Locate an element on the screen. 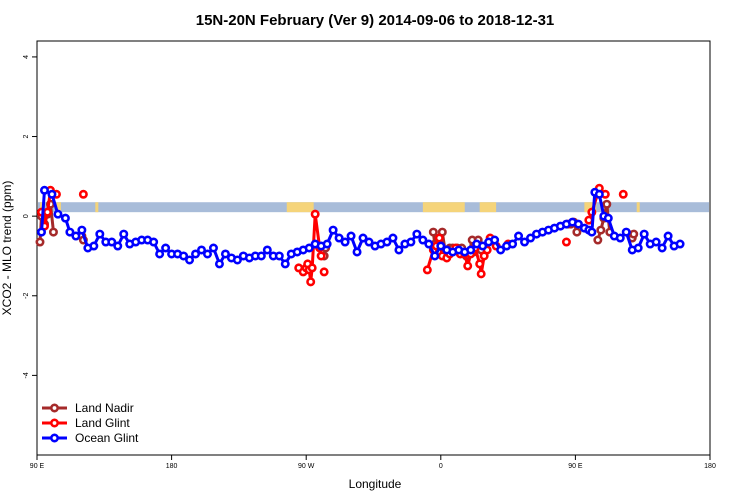 This screenshot has width=750, height=500. ocean-band is located at coordinates (373, 207).